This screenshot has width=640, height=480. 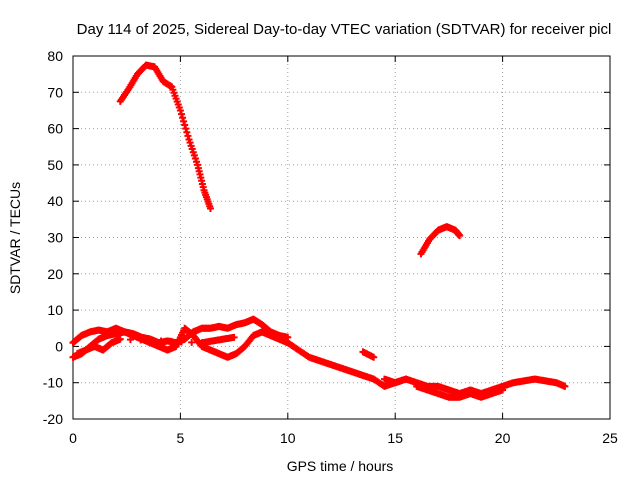 I want to click on y-tick-label: -20, so click(x=53, y=419).